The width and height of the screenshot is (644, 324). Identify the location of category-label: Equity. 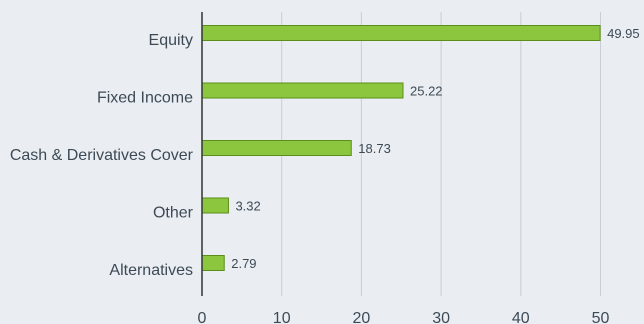
(171, 40).